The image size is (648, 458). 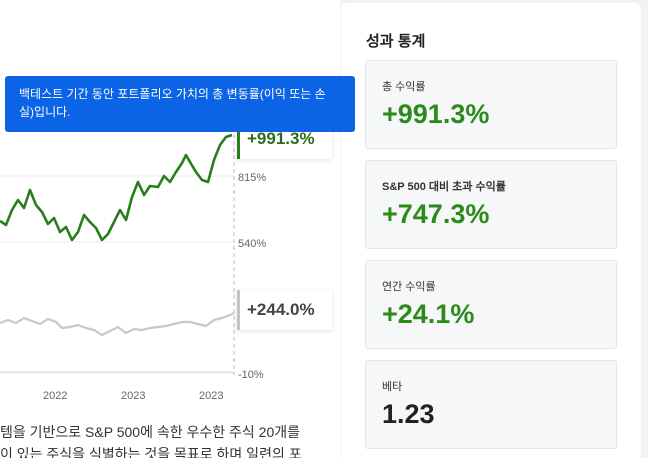 I want to click on panel-title: 성과 통계, so click(x=396, y=41).